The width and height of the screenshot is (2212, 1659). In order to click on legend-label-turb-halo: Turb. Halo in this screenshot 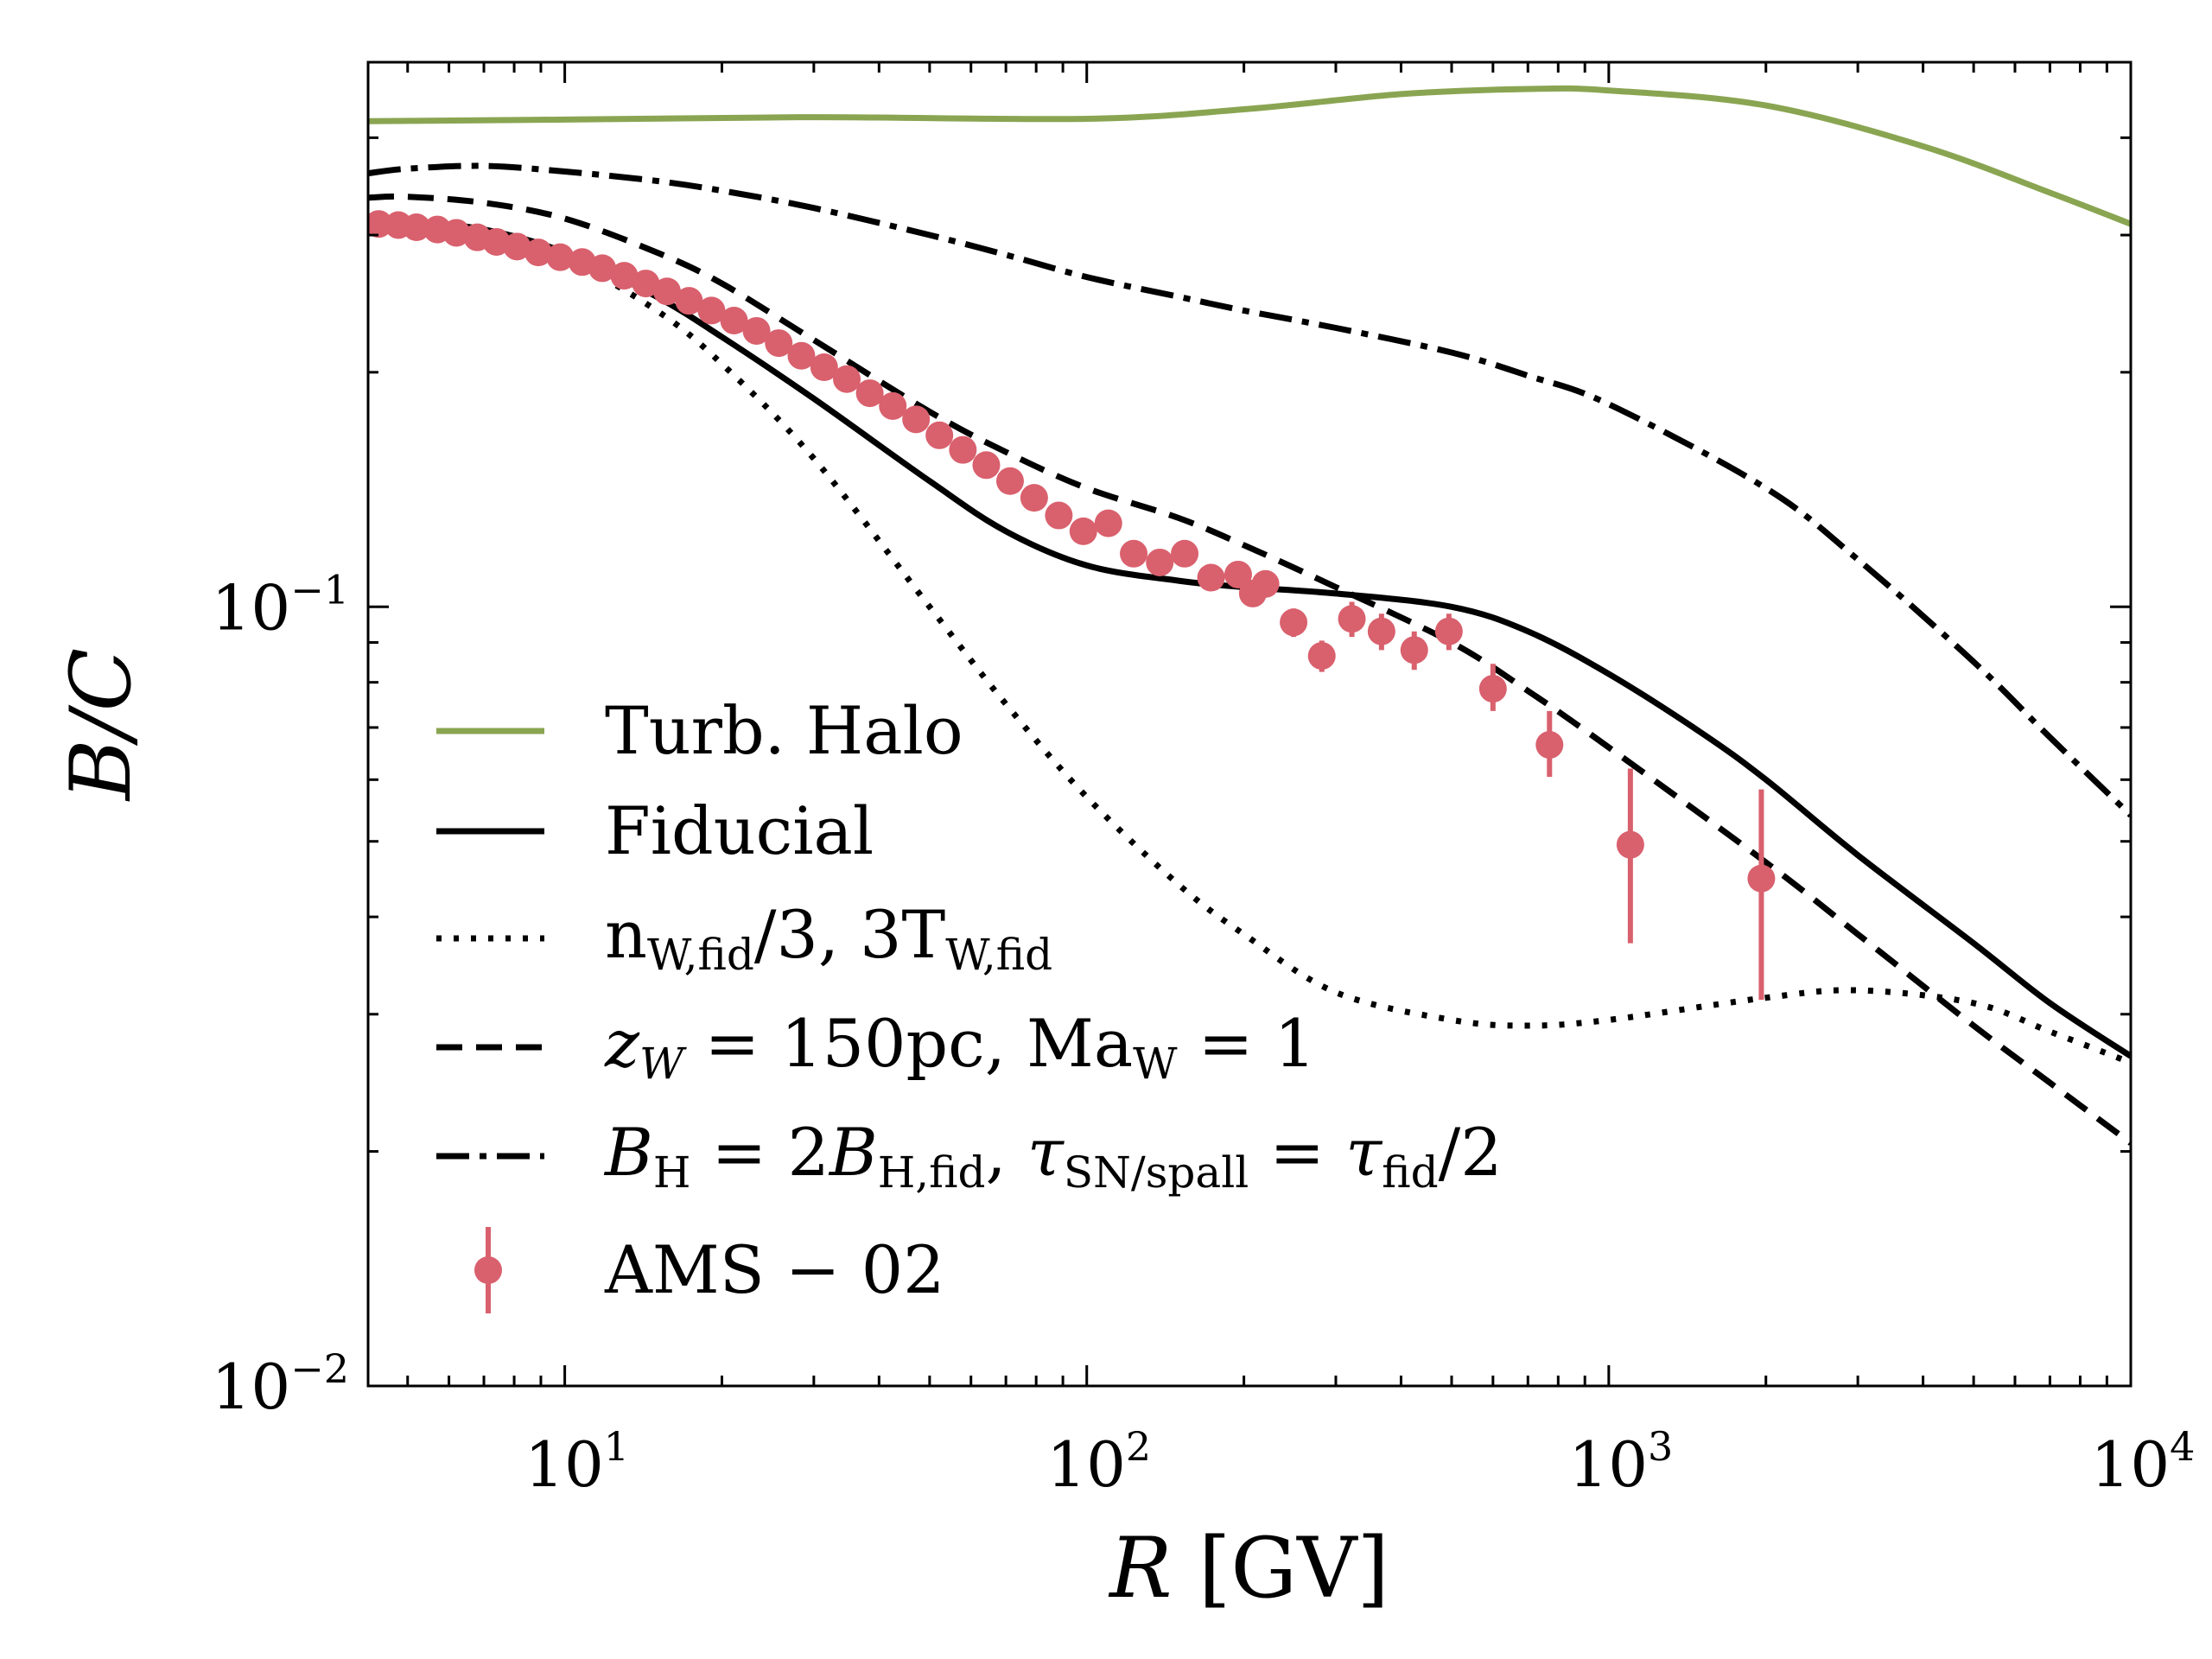, I will do `click(784, 730)`.